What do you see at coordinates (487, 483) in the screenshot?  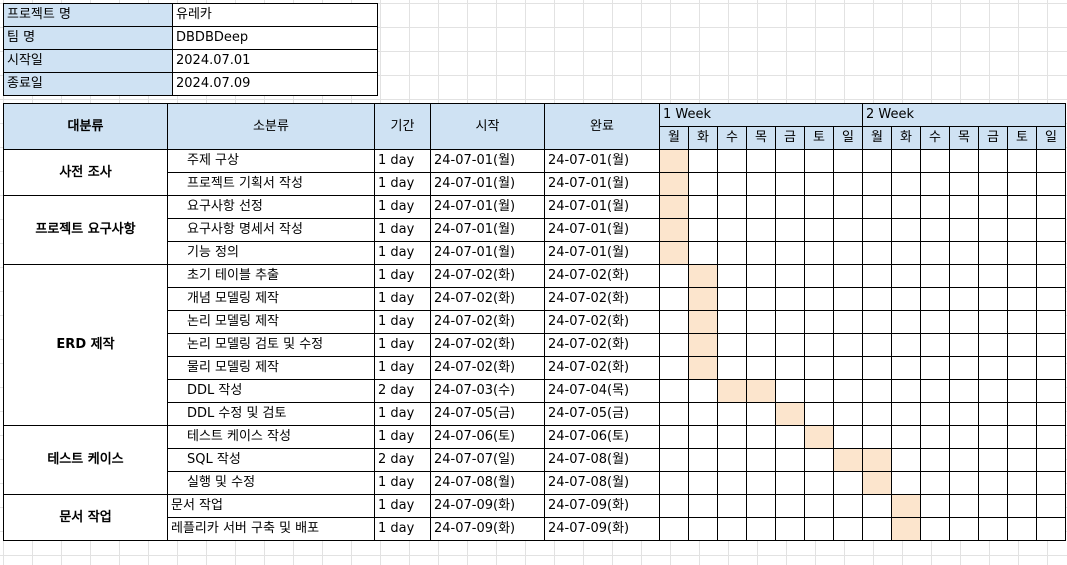 I see `start-date-cell: 24-07-08(월)` at bounding box center [487, 483].